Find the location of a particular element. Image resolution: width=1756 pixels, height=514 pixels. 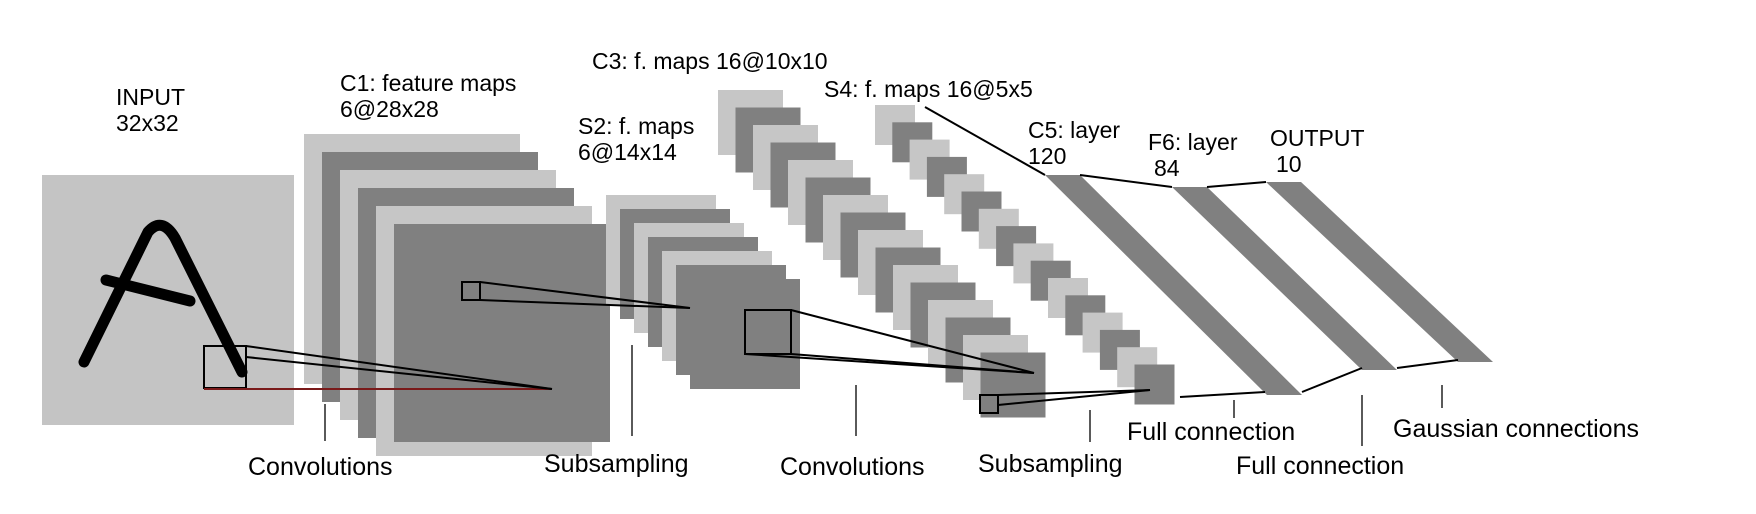

f6-to-output-full-line is located at coordinates (1427, 364).